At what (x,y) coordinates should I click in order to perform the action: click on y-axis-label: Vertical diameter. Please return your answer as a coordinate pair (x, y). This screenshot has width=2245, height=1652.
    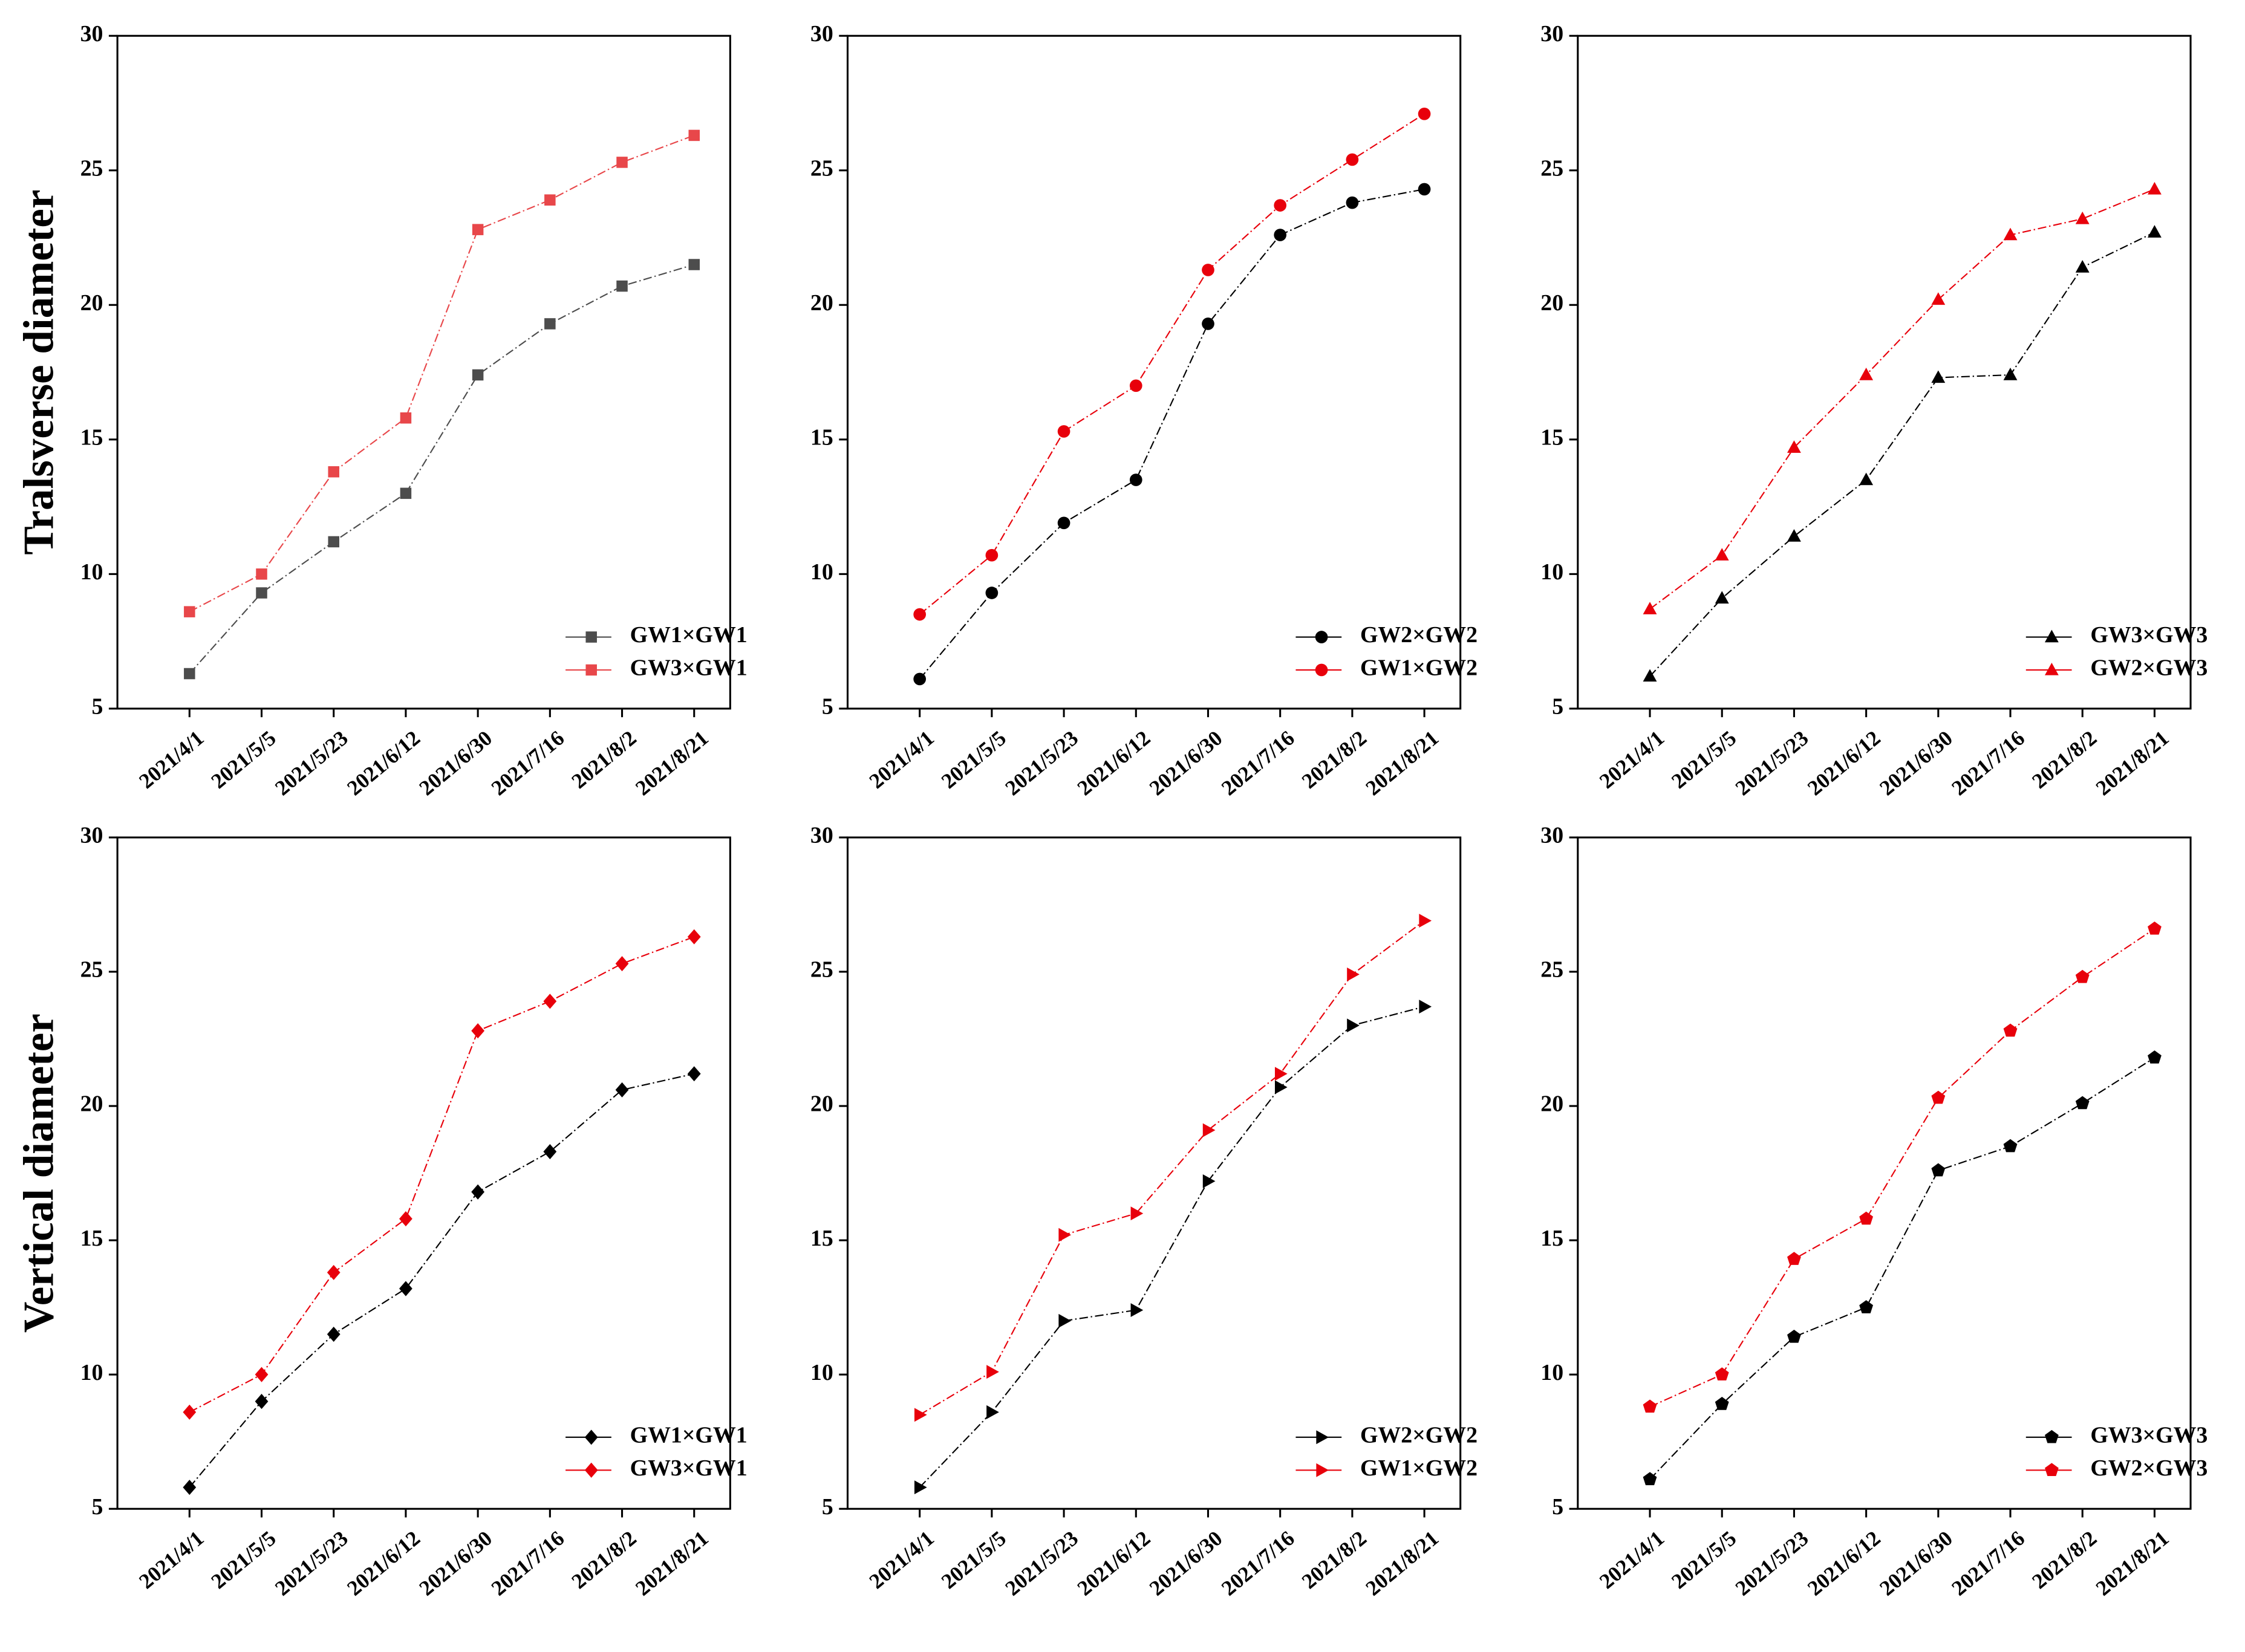
    Looking at the image, I should click on (38, 1173).